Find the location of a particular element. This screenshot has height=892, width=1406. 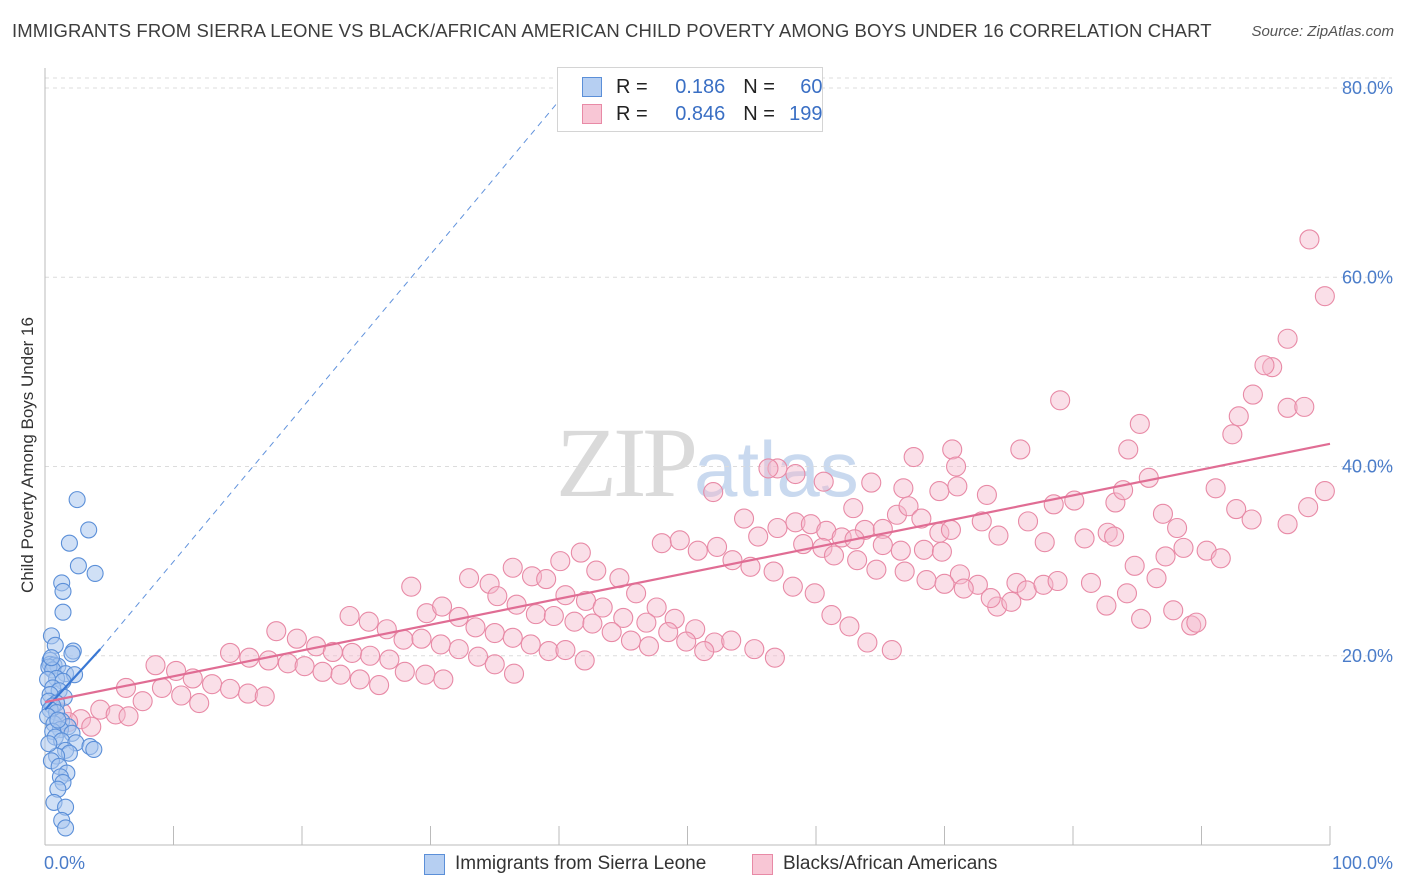

legend-row-pink: R = 0.846 N = 199 is located at coordinates (702, 114).